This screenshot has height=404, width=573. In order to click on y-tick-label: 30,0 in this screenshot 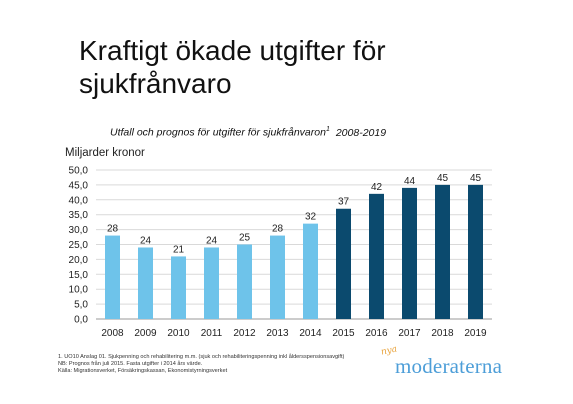, I will do `click(79, 230)`.